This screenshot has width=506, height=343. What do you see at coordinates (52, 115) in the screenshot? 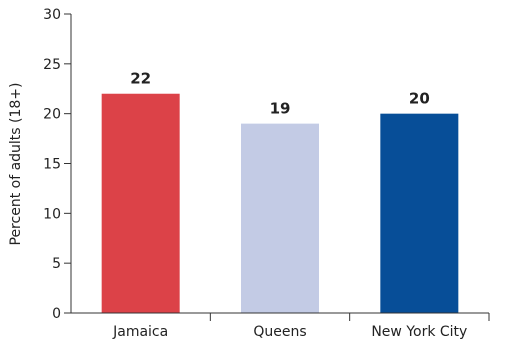
I see `y-tick-label: 20` at bounding box center [52, 115].